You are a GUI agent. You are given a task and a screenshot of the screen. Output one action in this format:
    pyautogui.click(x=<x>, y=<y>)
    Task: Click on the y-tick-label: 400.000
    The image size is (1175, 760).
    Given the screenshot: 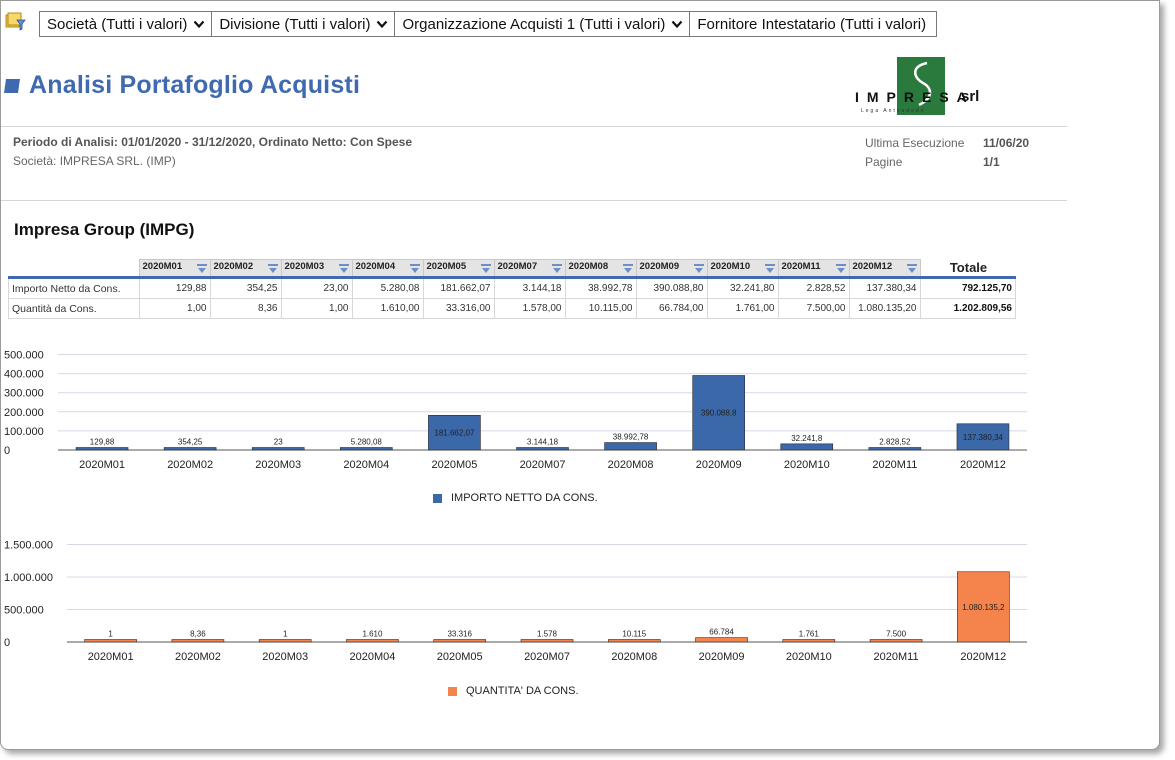 What is the action you would take?
    pyautogui.click(x=24, y=375)
    